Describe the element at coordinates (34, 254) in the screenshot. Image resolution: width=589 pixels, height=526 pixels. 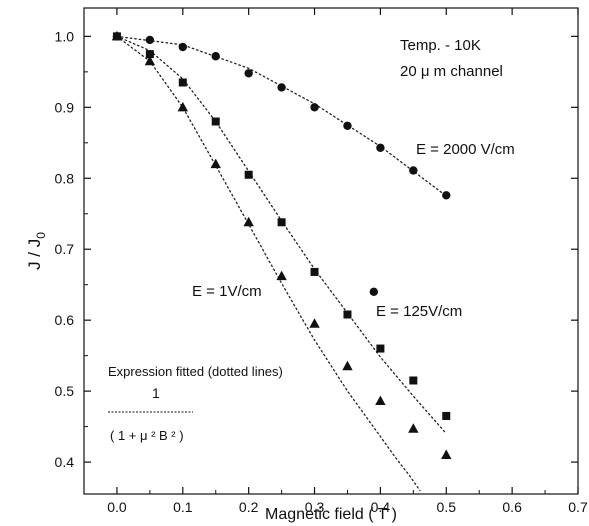
I see `y-axis-label-main: J / J` at that location.